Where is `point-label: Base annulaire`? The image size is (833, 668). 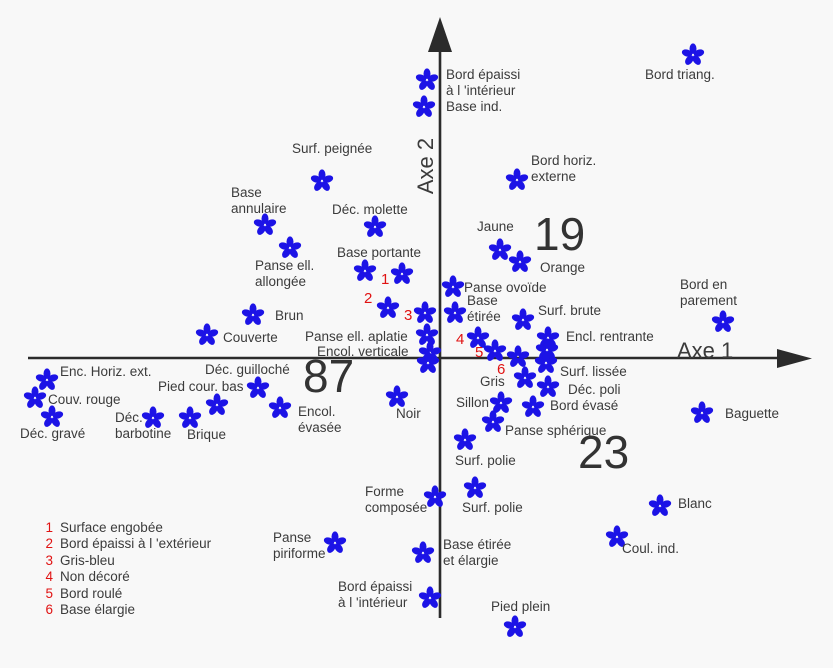
point-label: Base annulaire is located at coordinates (259, 201).